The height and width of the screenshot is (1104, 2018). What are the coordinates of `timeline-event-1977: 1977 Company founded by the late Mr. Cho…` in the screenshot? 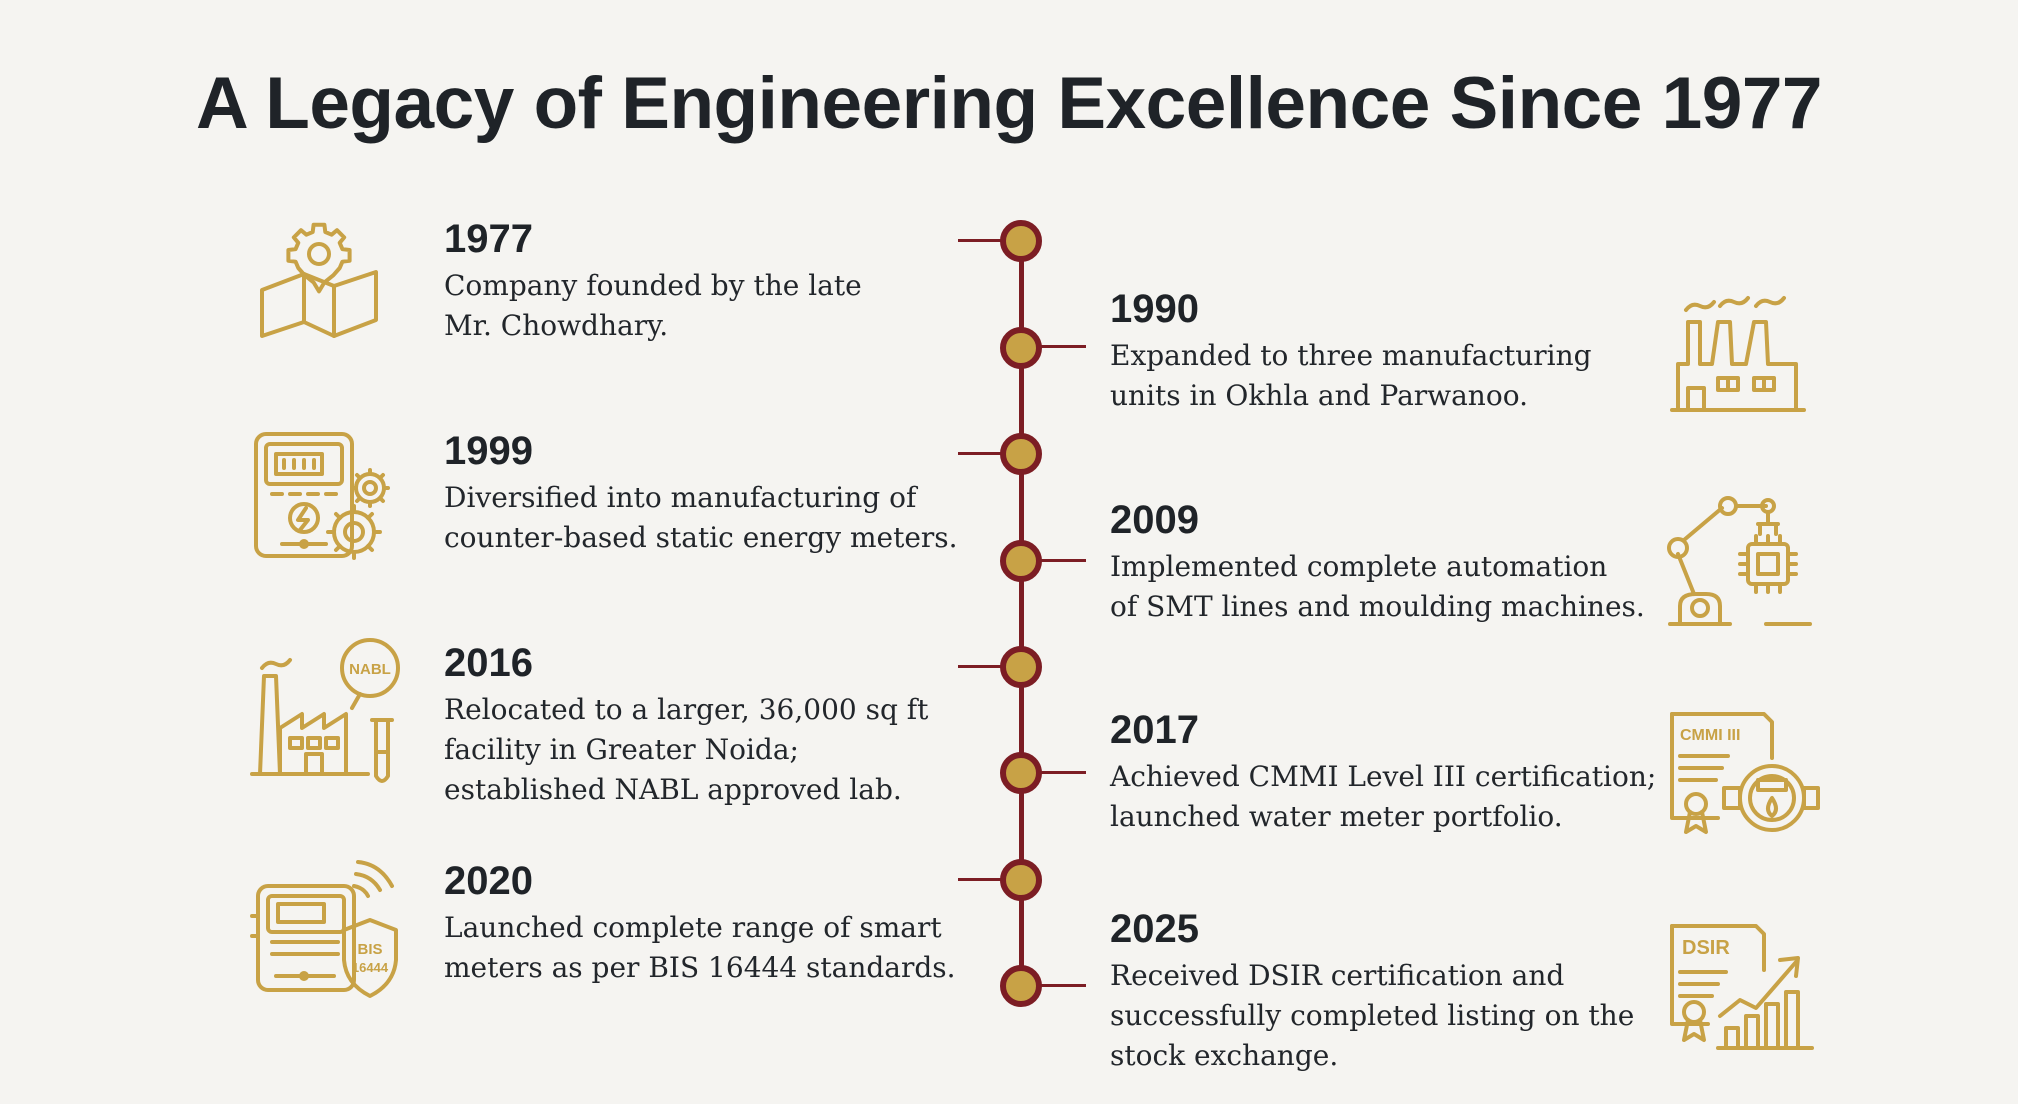 It's located at (653, 281).